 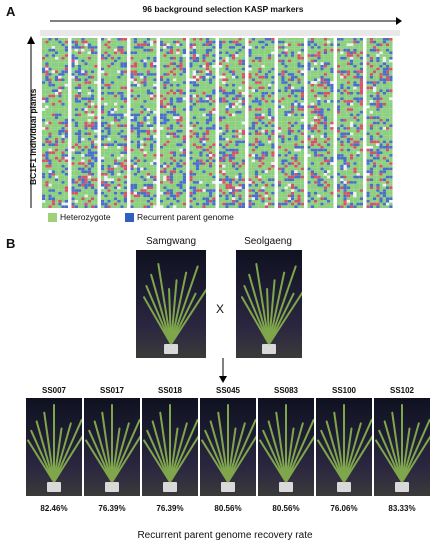 I want to click on line-name: SS100, so click(x=344, y=390).